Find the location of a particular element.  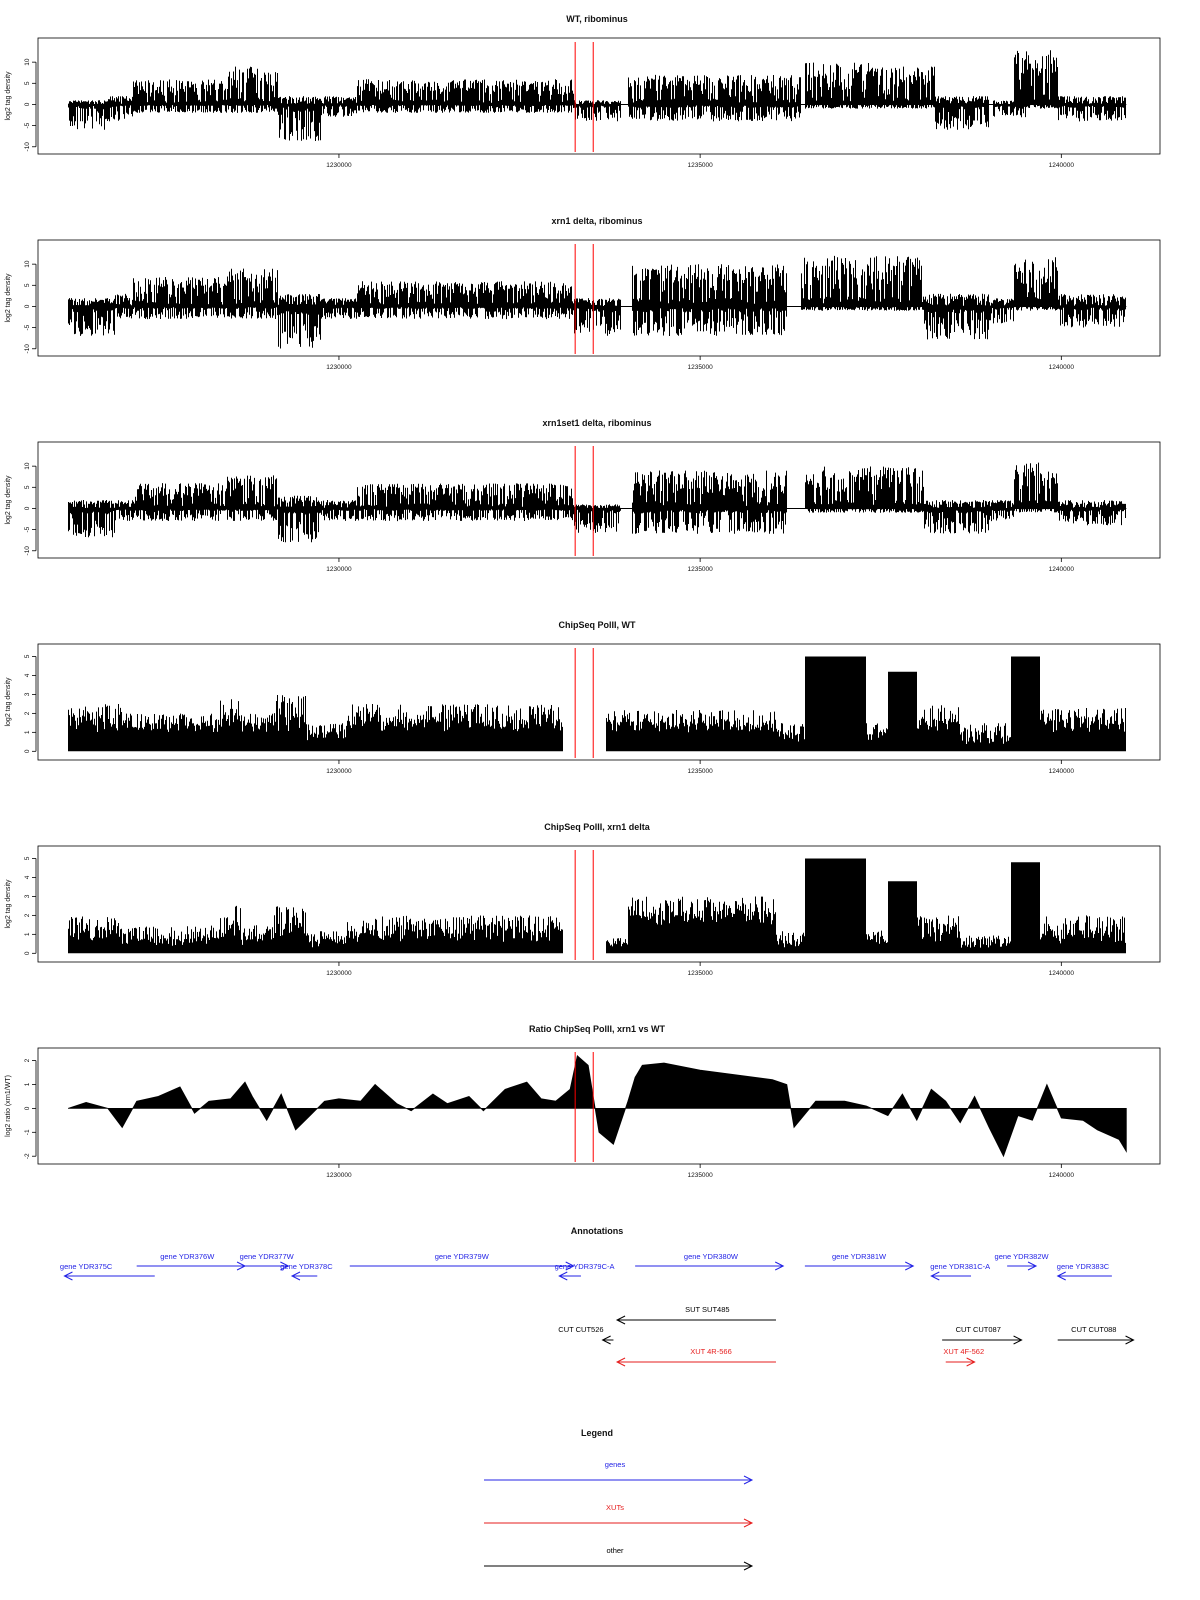

annotation-label: CUT CUT088 is located at coordinates (1093, 1329).